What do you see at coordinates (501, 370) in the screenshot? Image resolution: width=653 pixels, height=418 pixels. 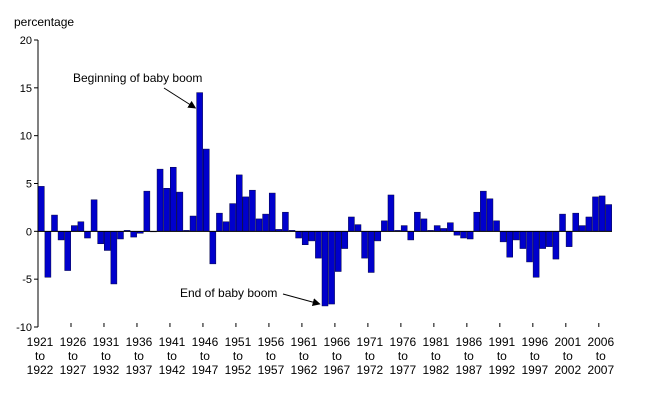 I see `x-tick-label-end: 1992` at bounding box center [501, 370].